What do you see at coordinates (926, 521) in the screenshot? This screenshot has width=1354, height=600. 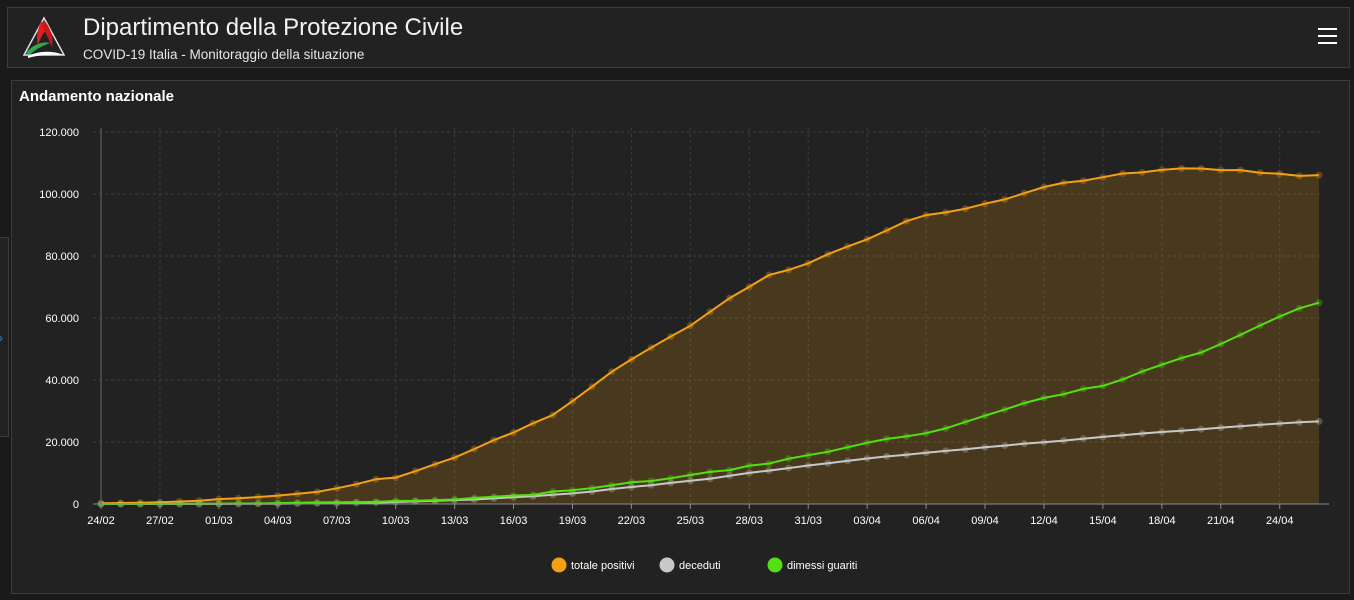 I see `x-tick-label: 06/04` at bounding box center [926, 521].